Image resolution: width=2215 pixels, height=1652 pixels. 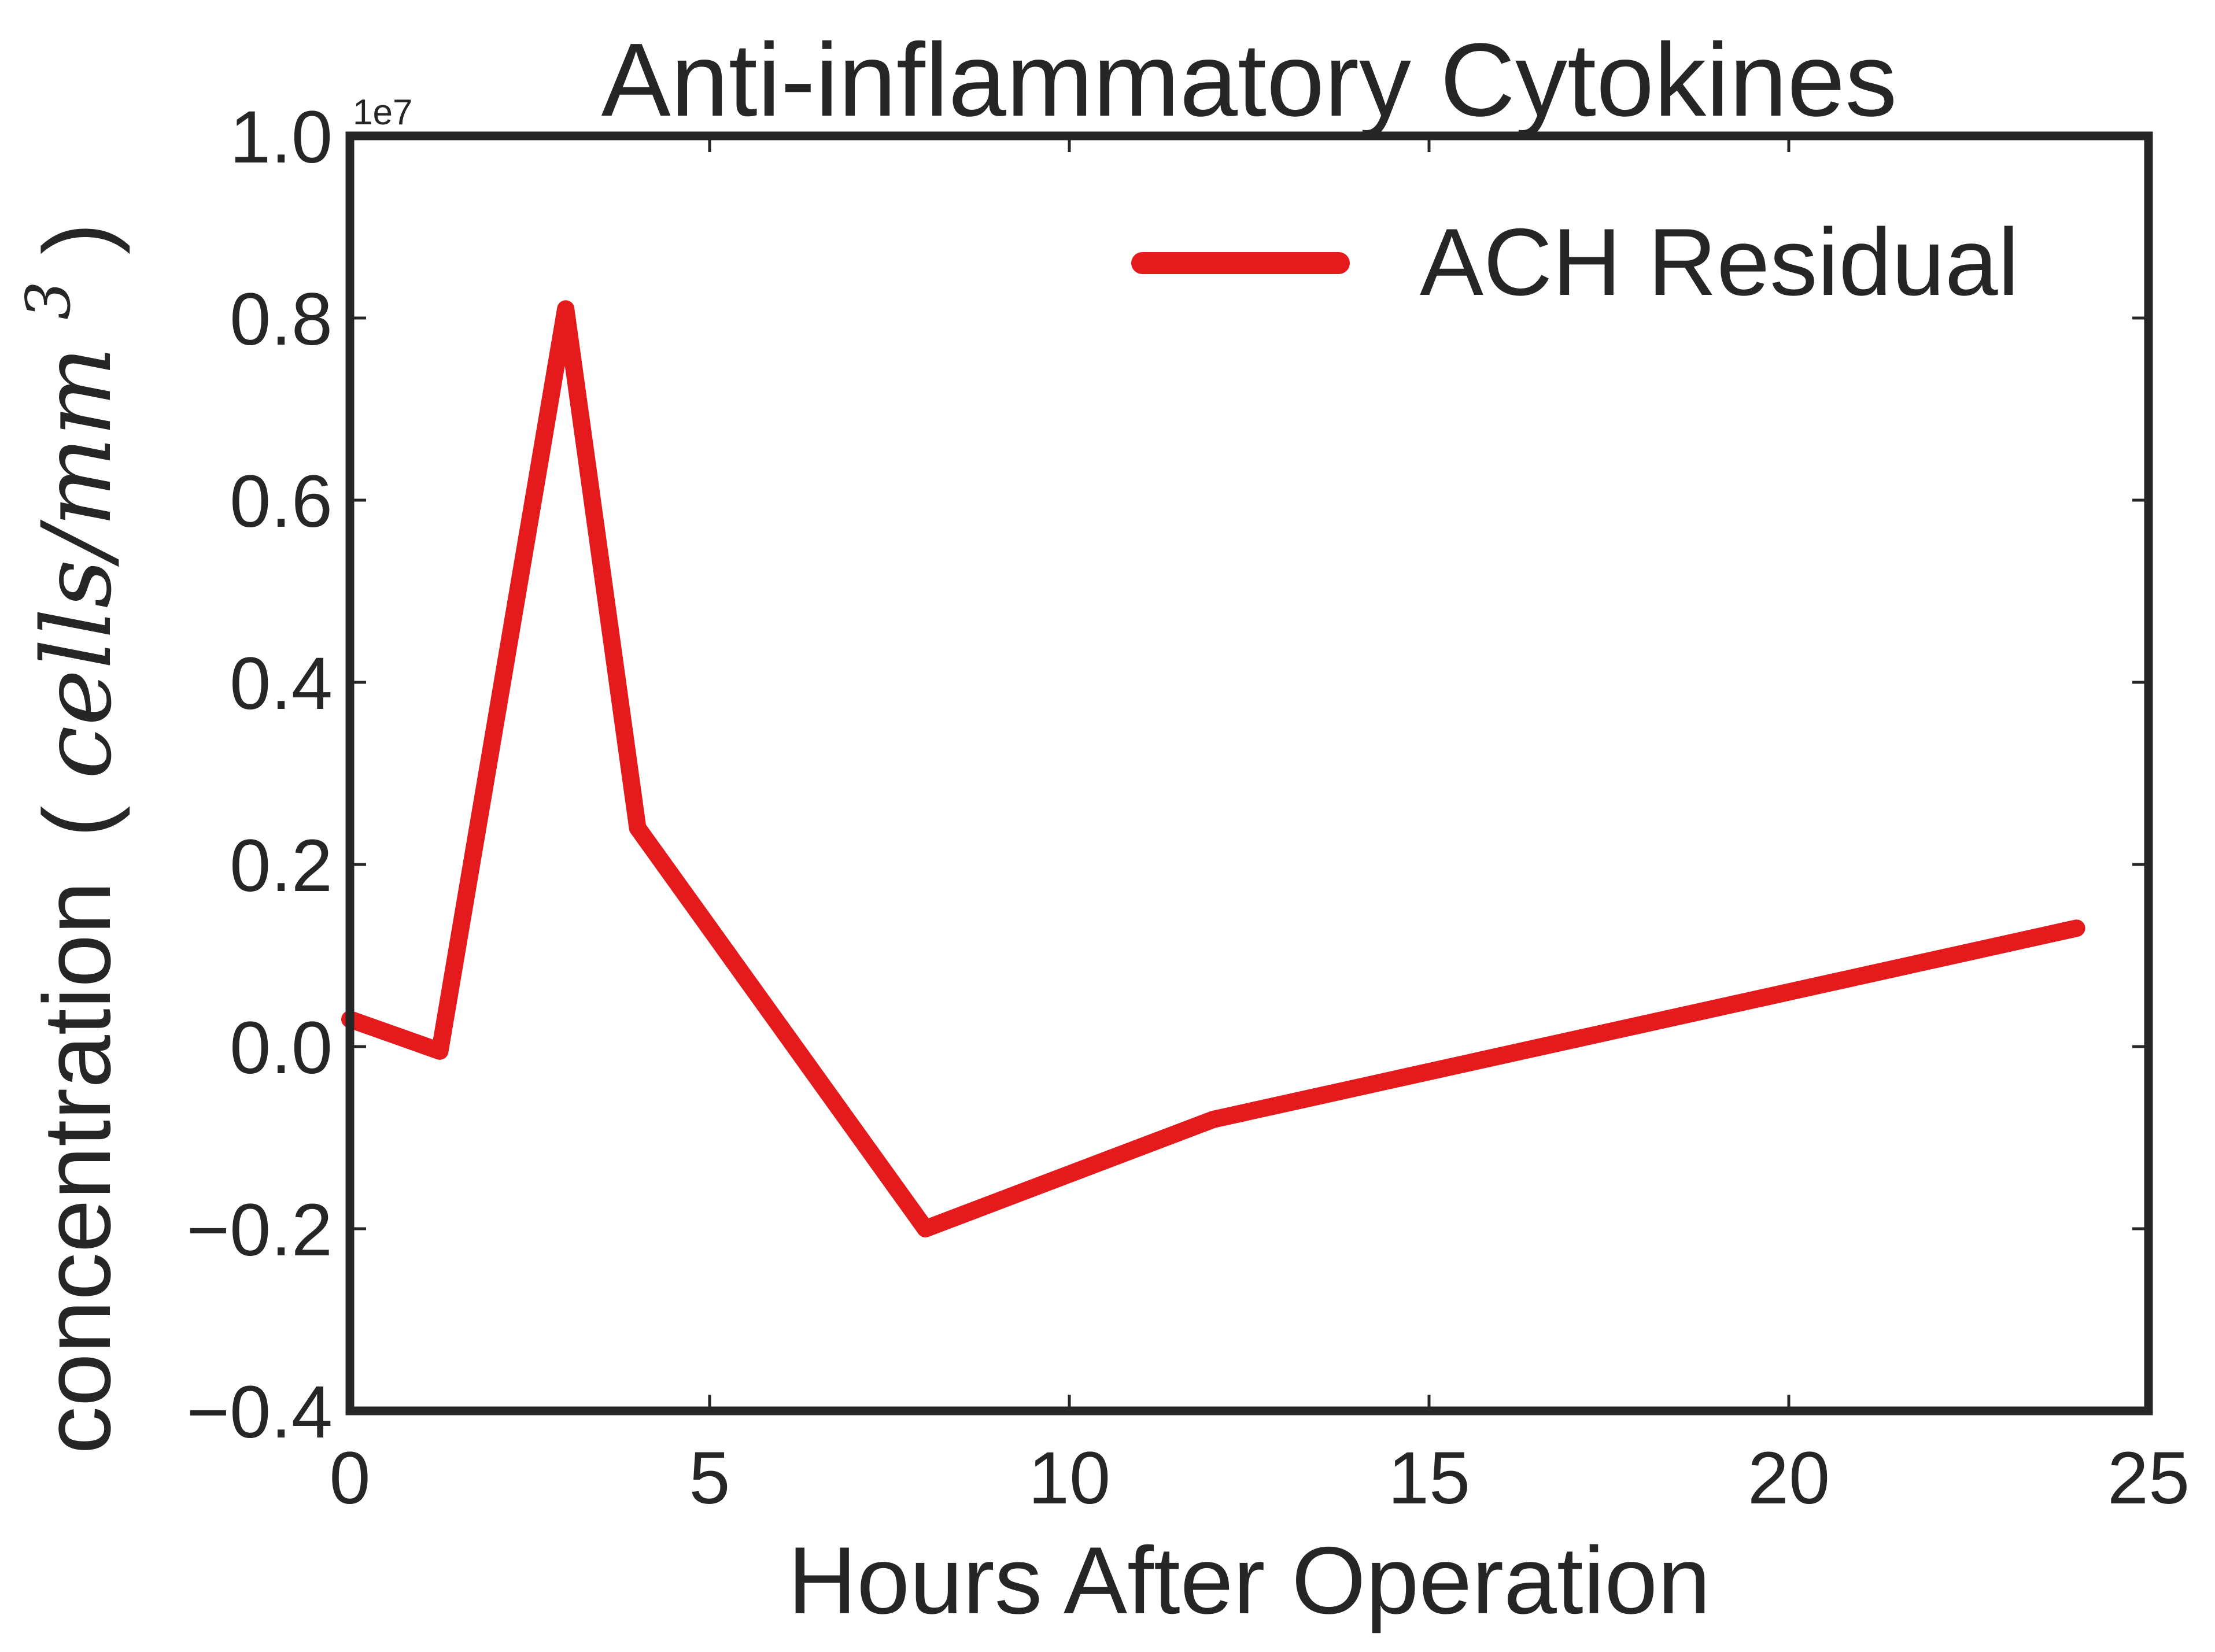 What do you see at coordinates (281, 866) in the screenshot?
I see `y-tick-label: 0.2` at bounding box center [281, 866].